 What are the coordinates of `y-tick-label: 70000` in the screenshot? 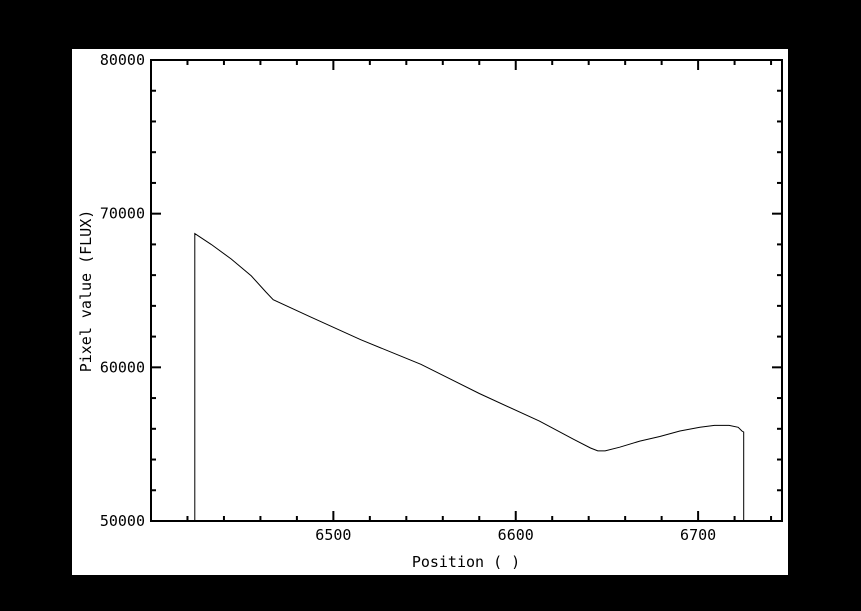 It's located at (122, 214).